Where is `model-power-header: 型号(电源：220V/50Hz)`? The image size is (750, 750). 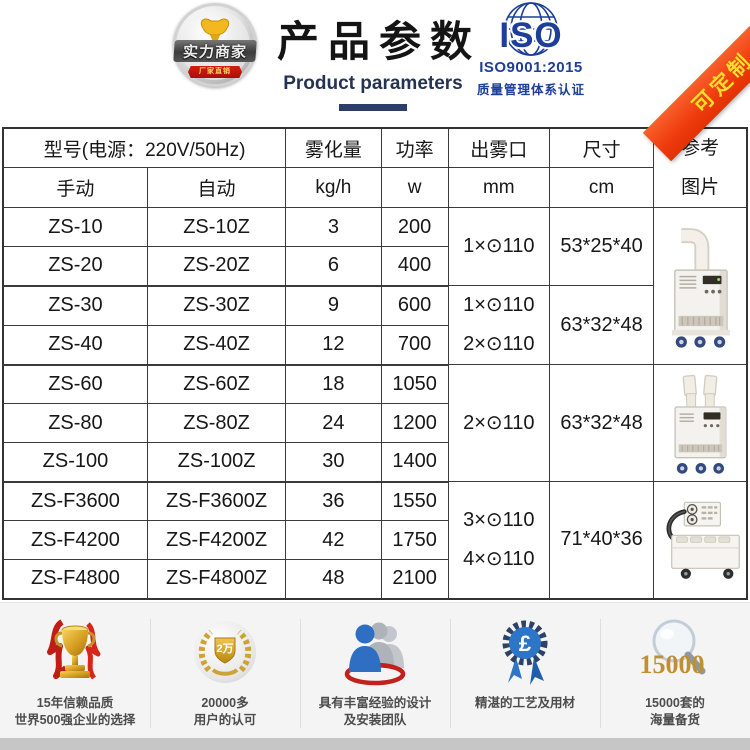
model-power-header: 型号(电源：220V/50Hz) is located at coordinates (144, 148).